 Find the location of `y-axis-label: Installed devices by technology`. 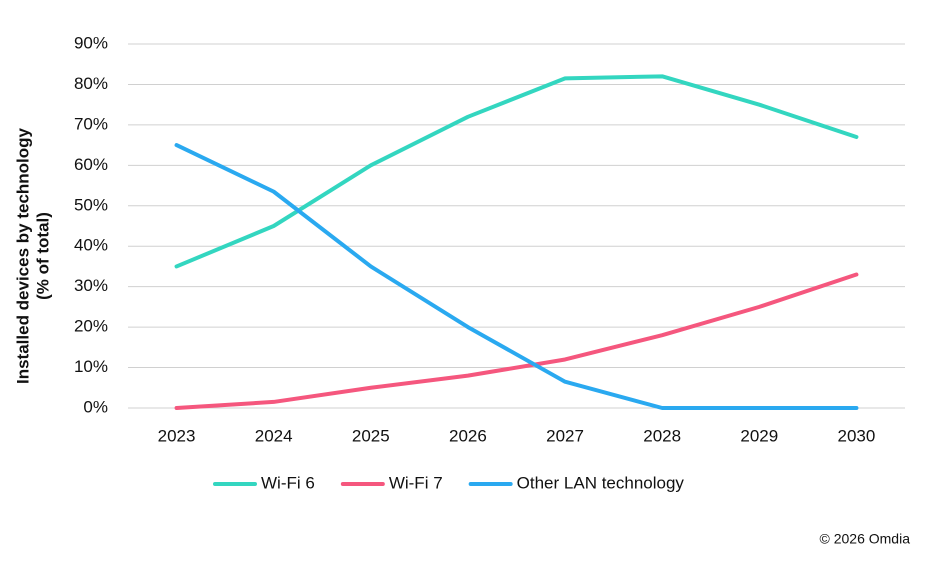

y-axis-label: Installed devices by technology is located at coordinates (22, 255).